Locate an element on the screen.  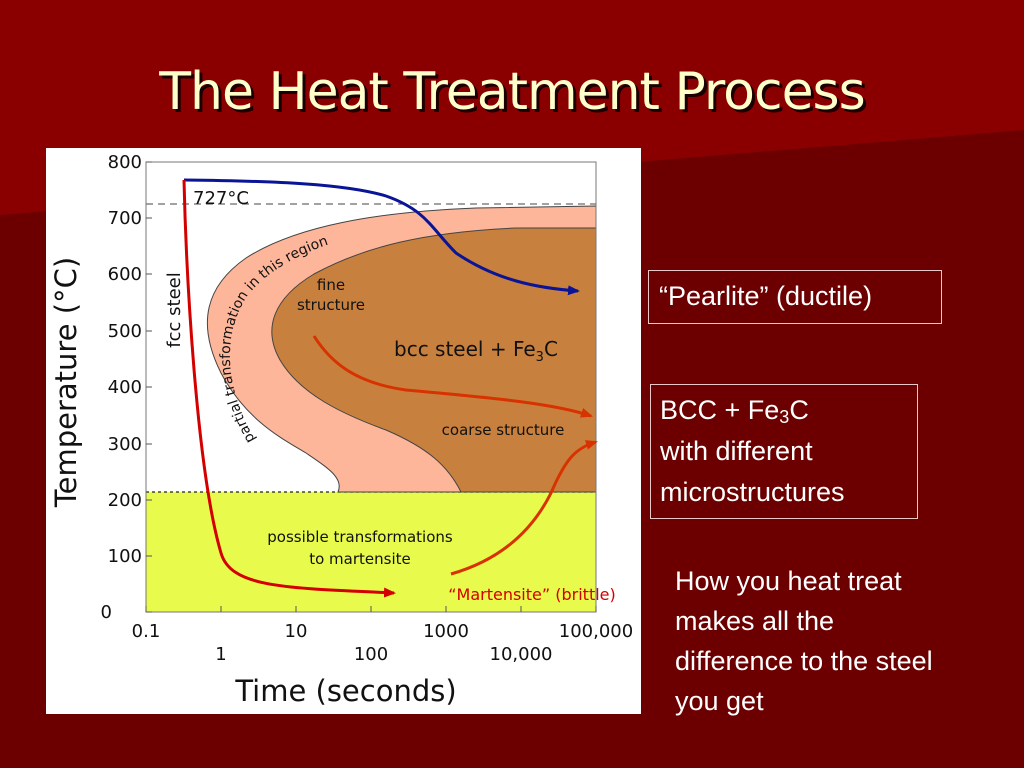
summary-note-line: makes all the is located at coordinates (755, 621).